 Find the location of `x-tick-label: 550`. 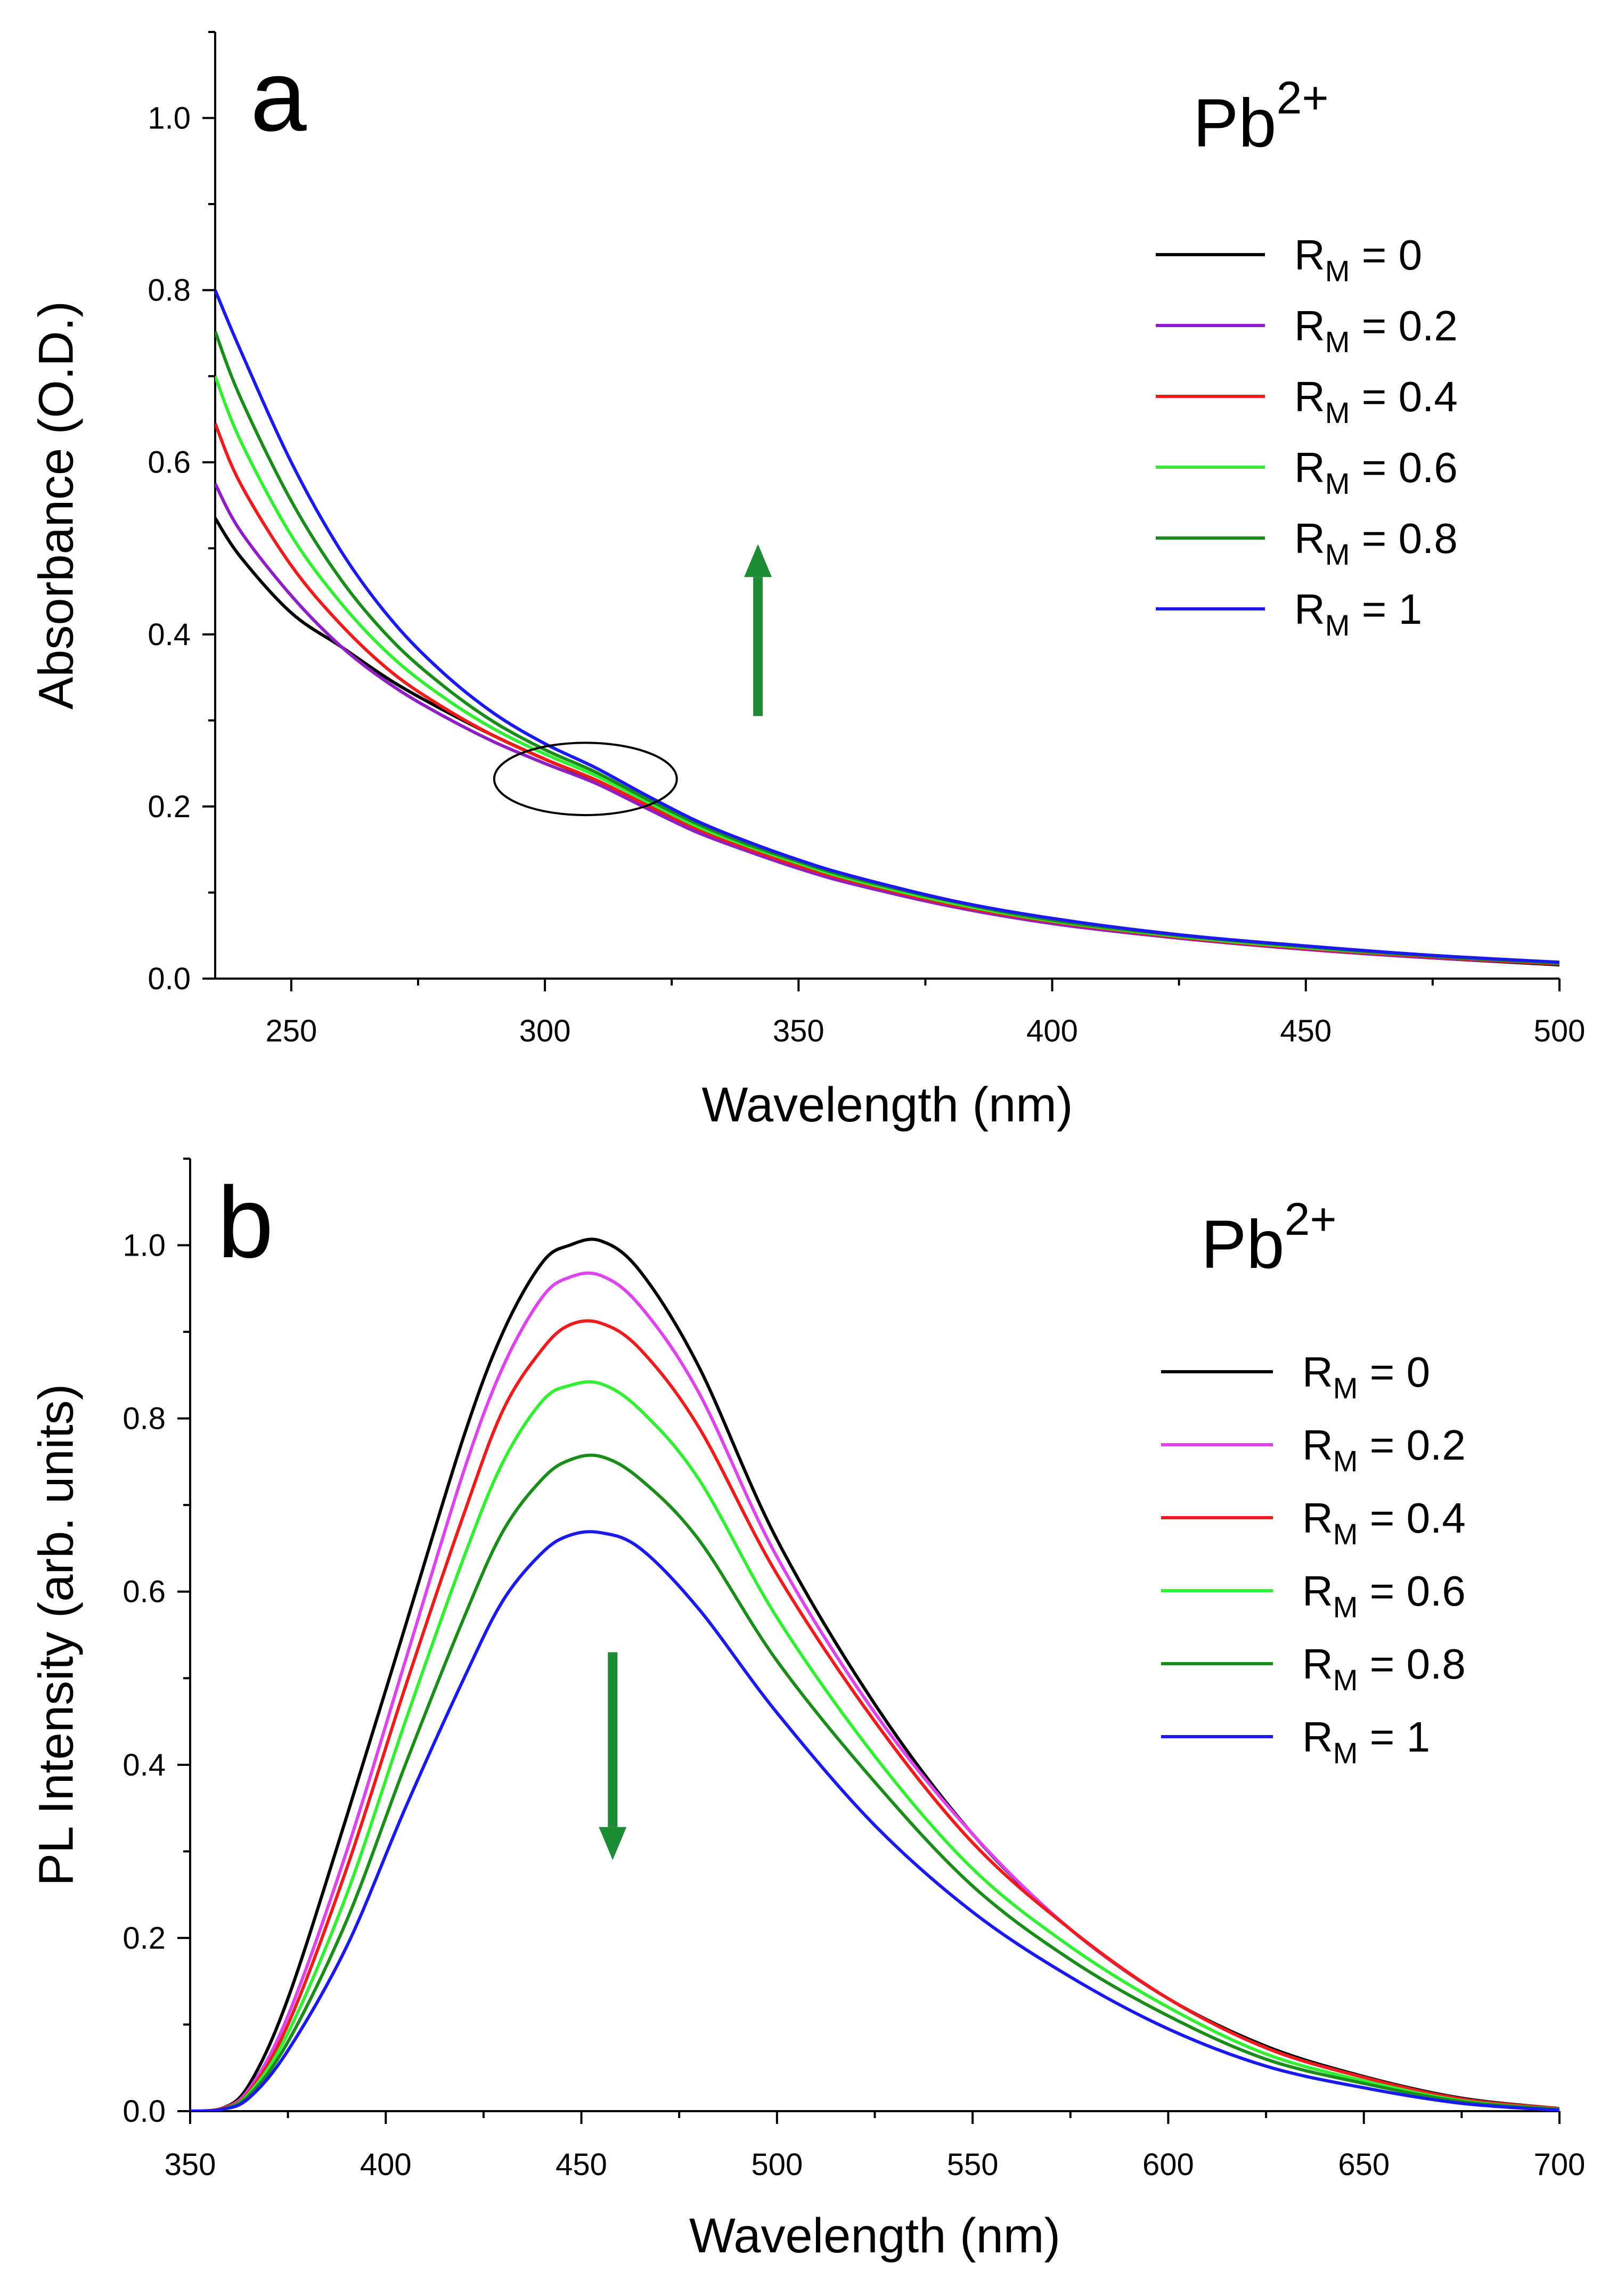

x-tick-label: 550 is located at coordinates (973, 2164).